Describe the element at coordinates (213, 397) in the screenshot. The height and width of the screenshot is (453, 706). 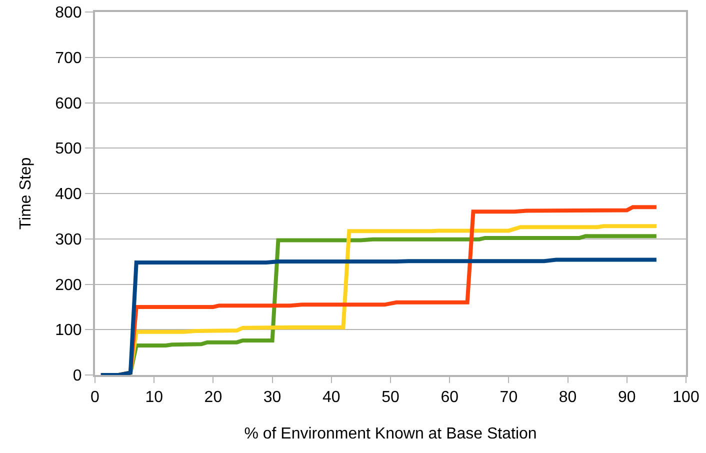
I see `x-tick-label: 20` at that location.